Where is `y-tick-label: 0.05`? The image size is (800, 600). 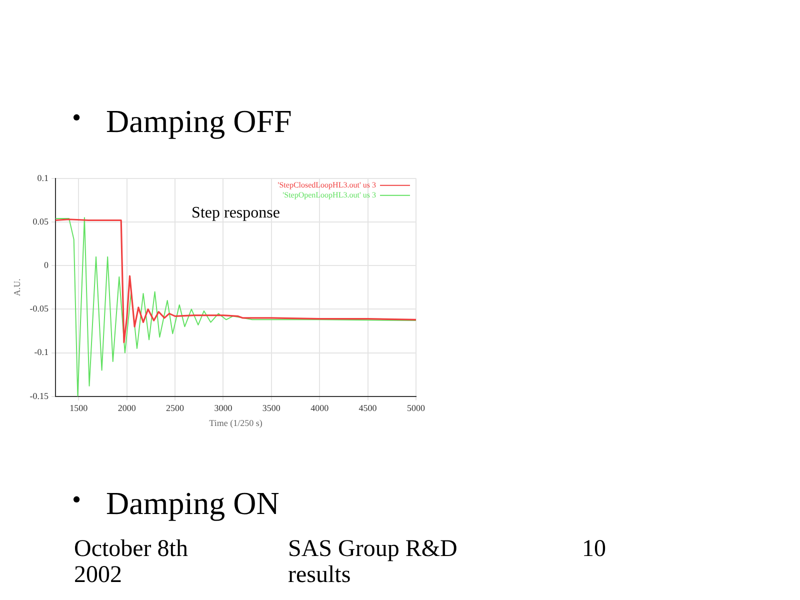
y-tick-label: 0.05 is located at coordinates (41, 221).